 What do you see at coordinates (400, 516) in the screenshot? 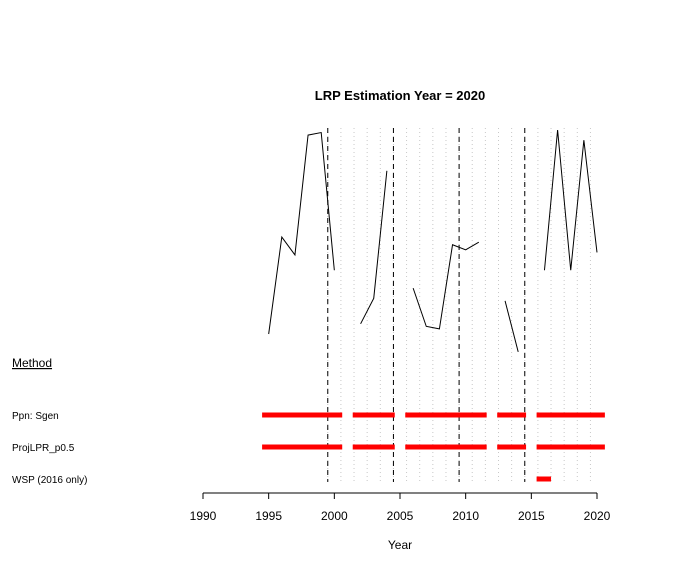
I see `x-tick-label: 2005` at bounding box center [400, 516].